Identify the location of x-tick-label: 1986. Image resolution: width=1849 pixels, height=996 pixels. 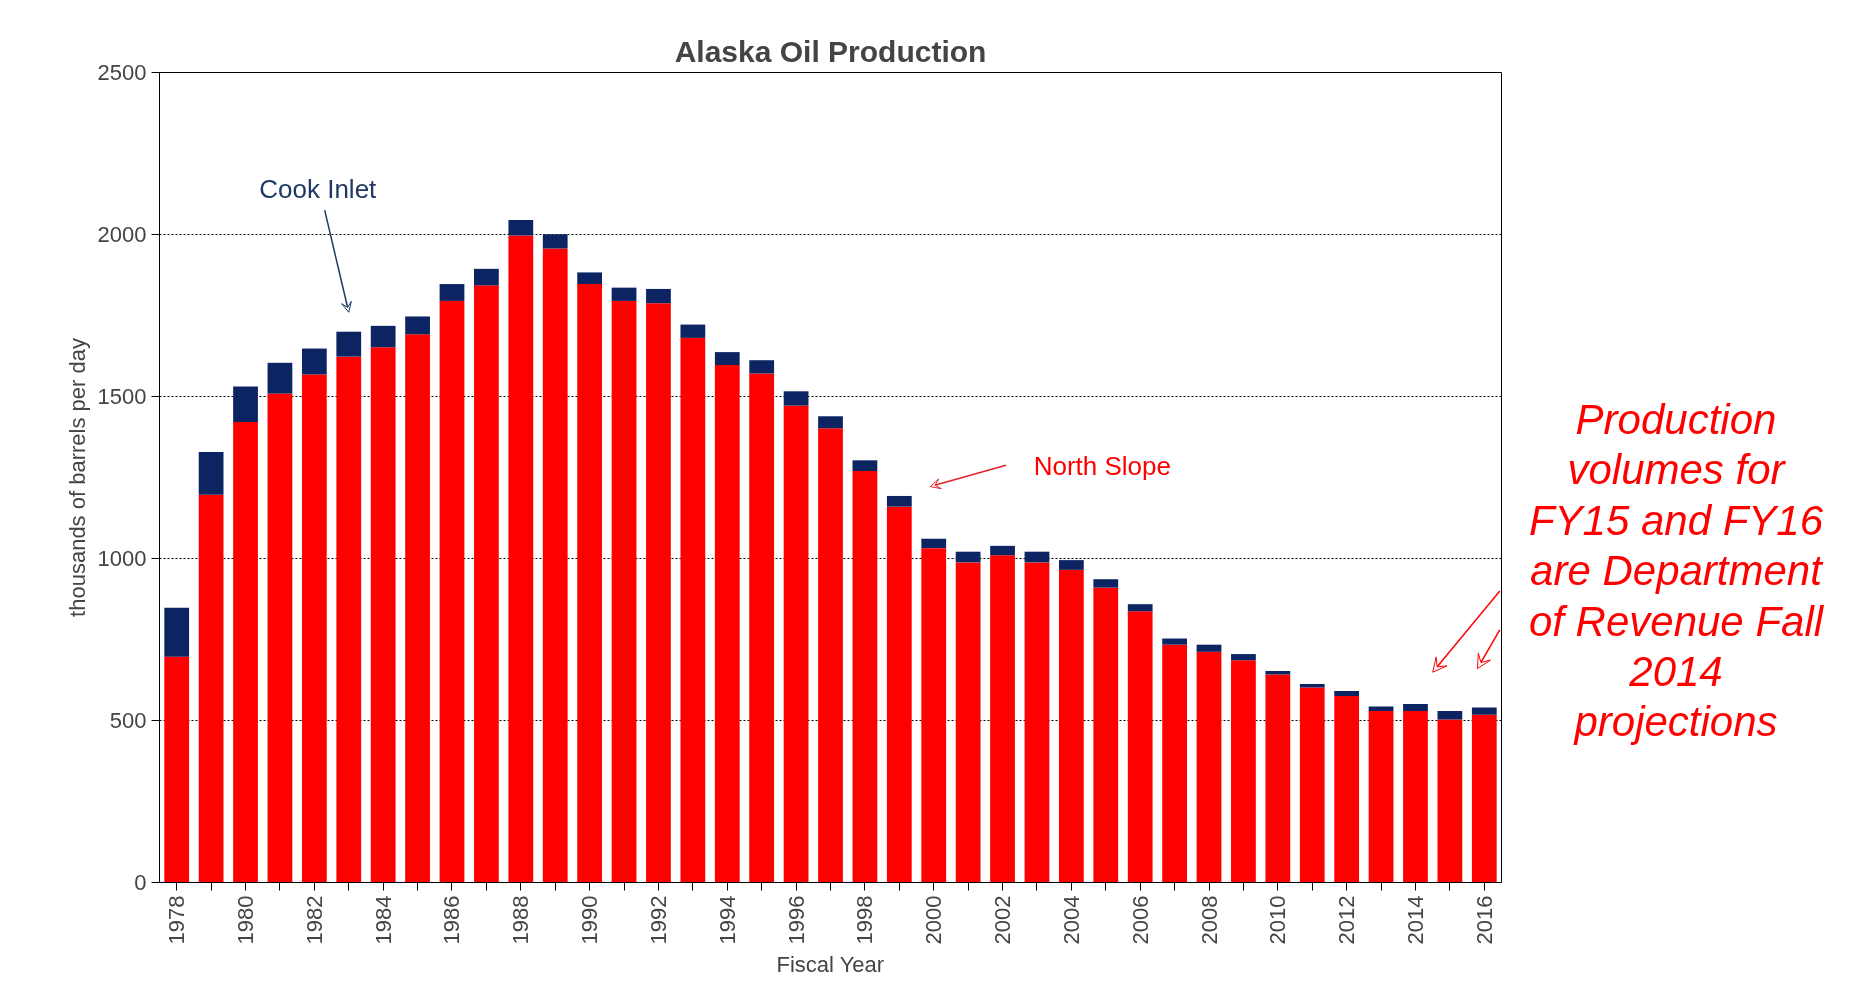
(452, 920).